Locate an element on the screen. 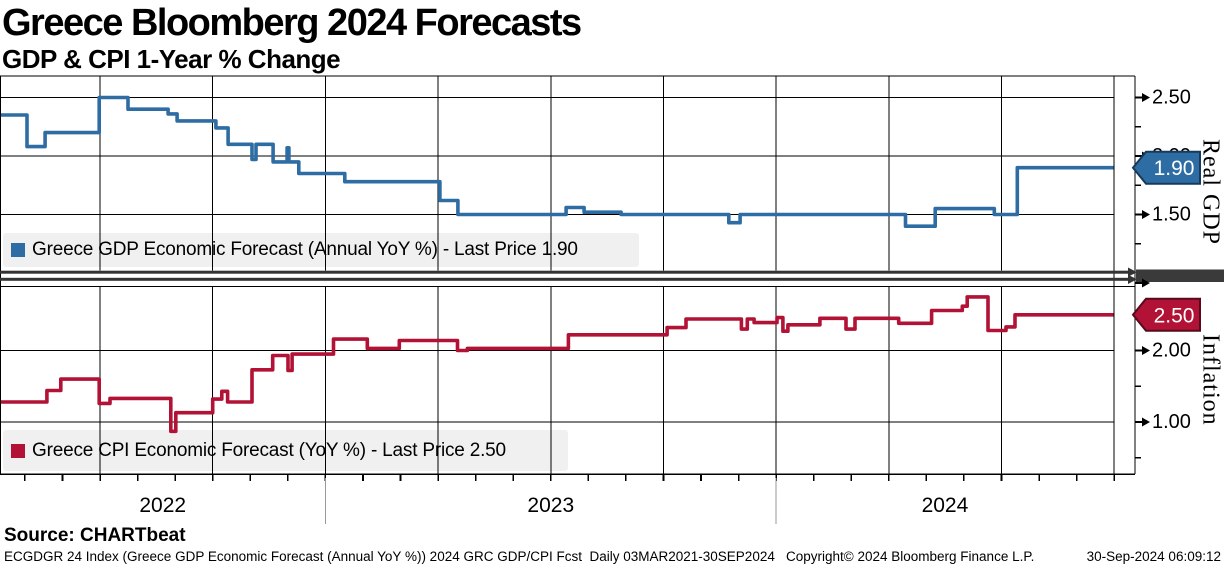 This screenshot has height=566, width=1224. gdp-last-price-badge is located at coordinates (1166, 167).